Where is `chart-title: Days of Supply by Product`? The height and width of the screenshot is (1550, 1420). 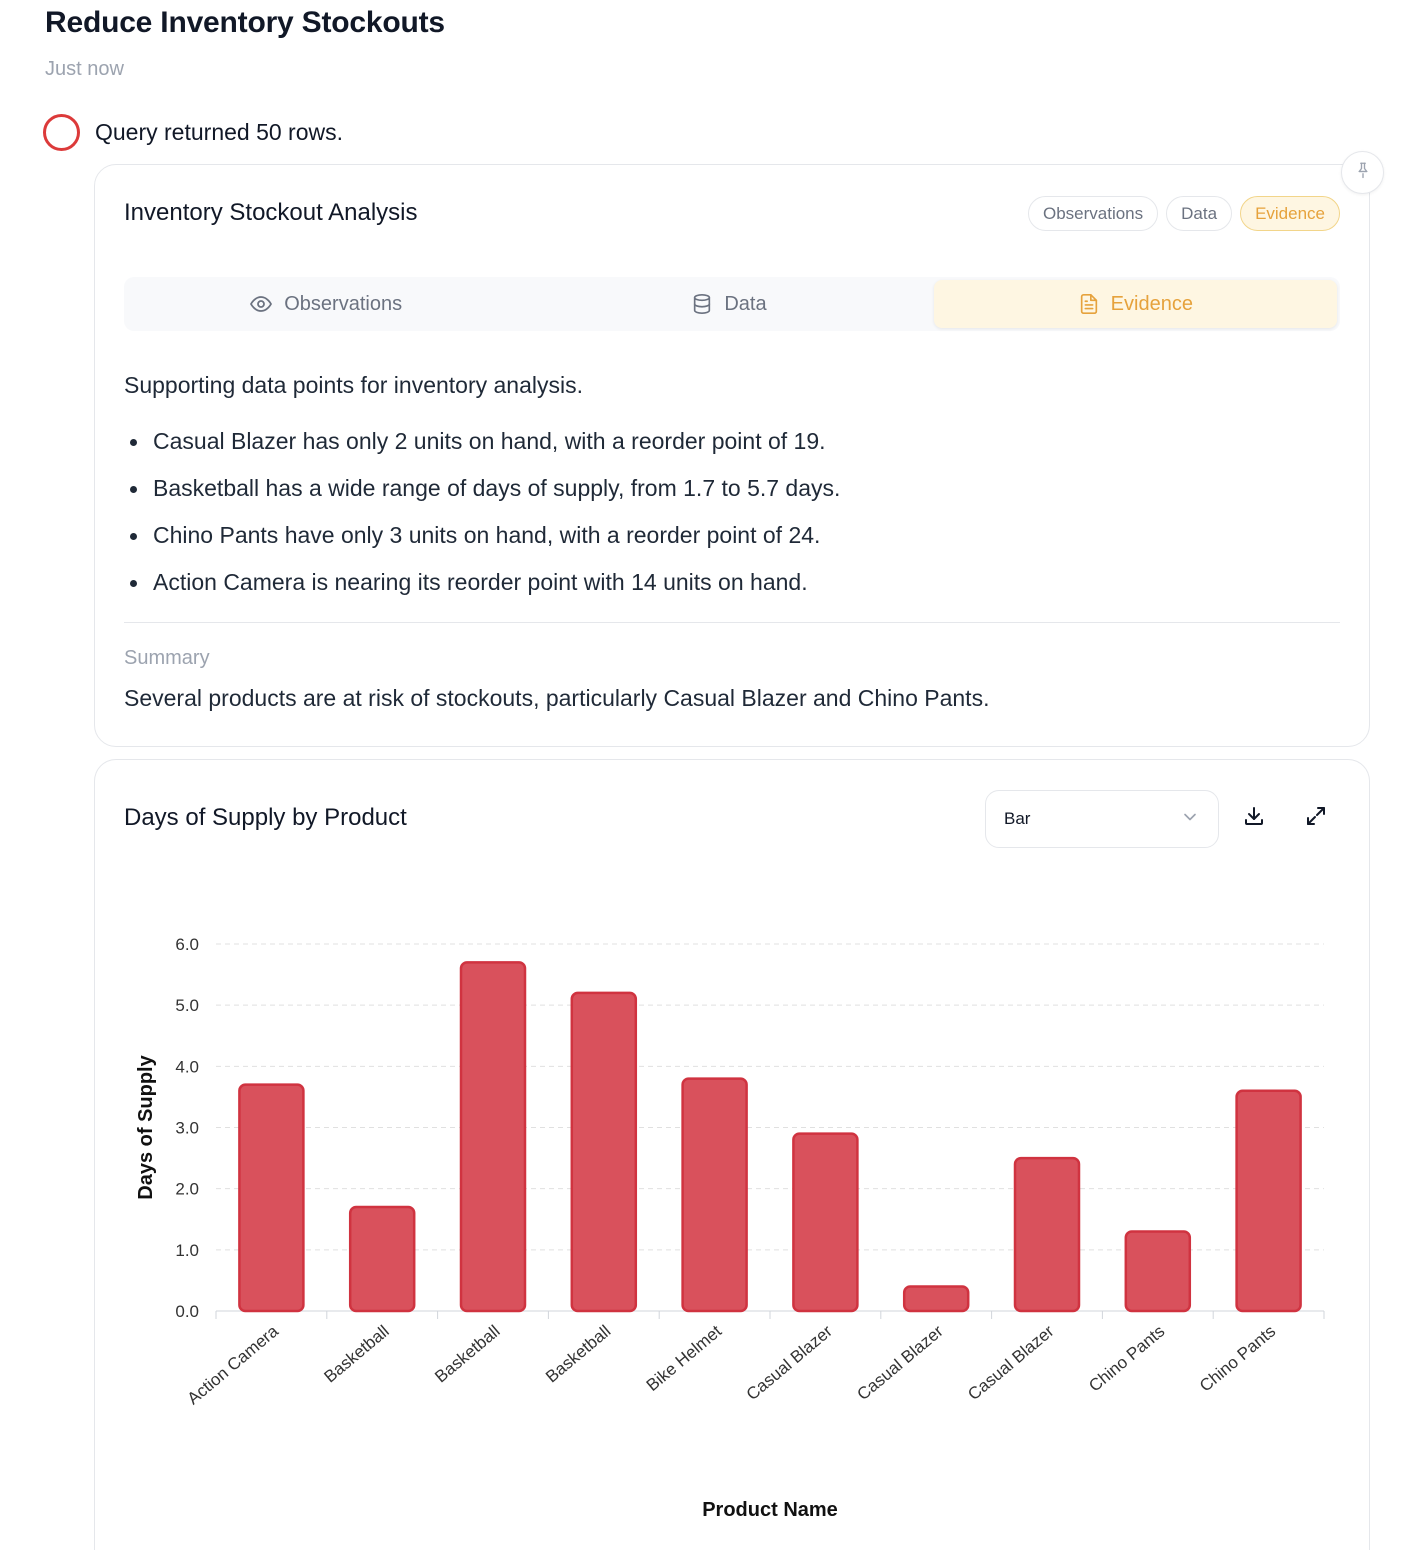 chart-title: Days of Supply by Product is located at coordinates (265, 817).